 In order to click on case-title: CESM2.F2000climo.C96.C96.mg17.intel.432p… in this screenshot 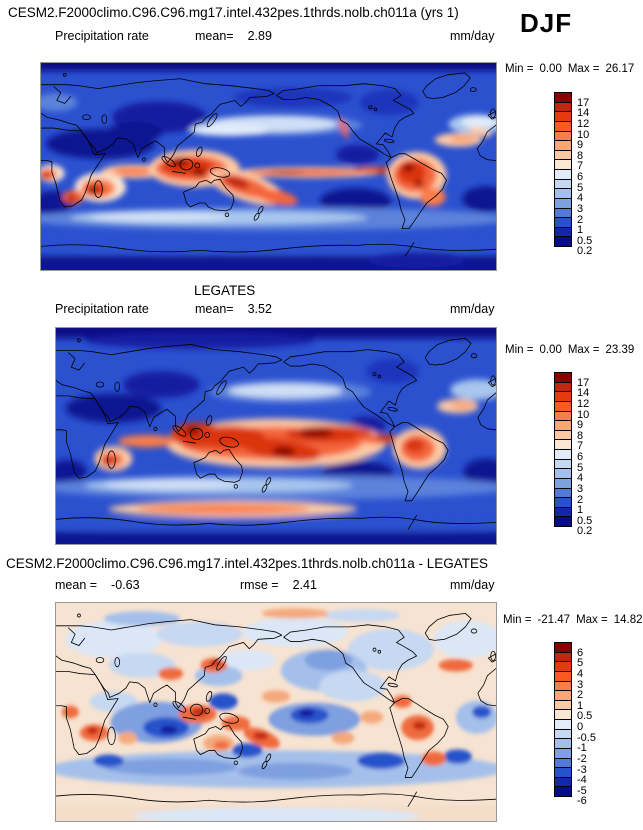, I will do `click(233, 12)`.